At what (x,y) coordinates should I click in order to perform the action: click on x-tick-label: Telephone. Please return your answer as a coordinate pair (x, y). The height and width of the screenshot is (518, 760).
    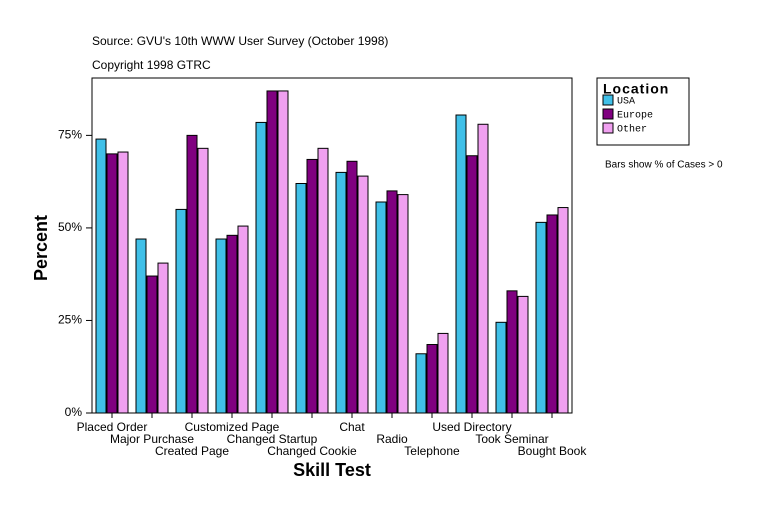
    Looking at the image, I should click on (432, 451).